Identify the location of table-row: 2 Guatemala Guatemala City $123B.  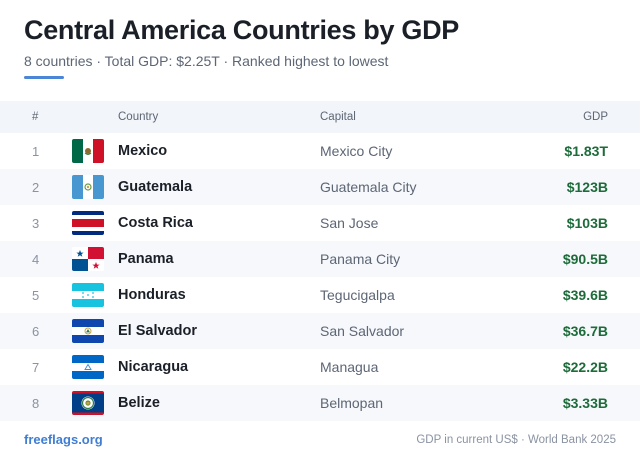
(320, 187).